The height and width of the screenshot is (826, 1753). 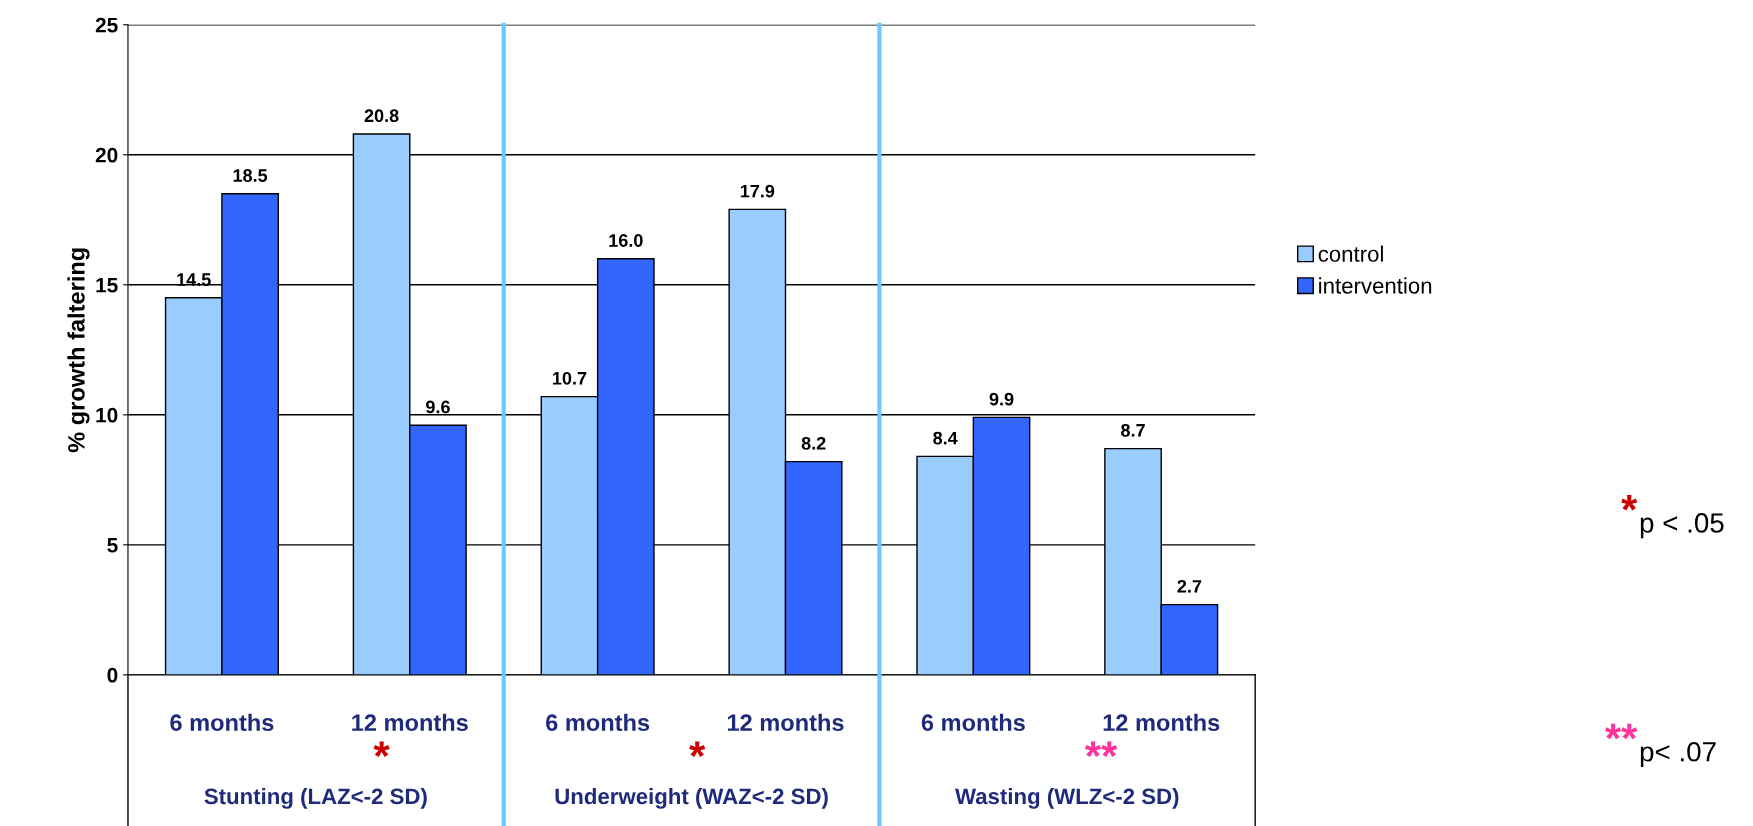 I want to click on text: 18.5, so click(x=250, y=175).